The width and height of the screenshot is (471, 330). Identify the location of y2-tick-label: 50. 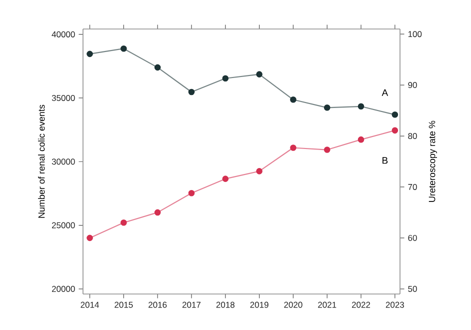
(412, 289).